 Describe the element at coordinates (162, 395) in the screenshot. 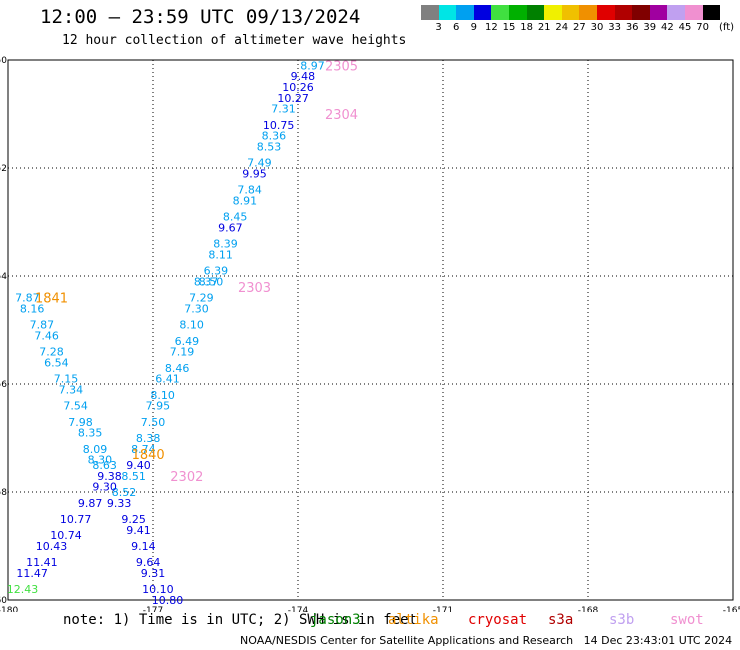

I see `data-point-label: 8.10` at that location.